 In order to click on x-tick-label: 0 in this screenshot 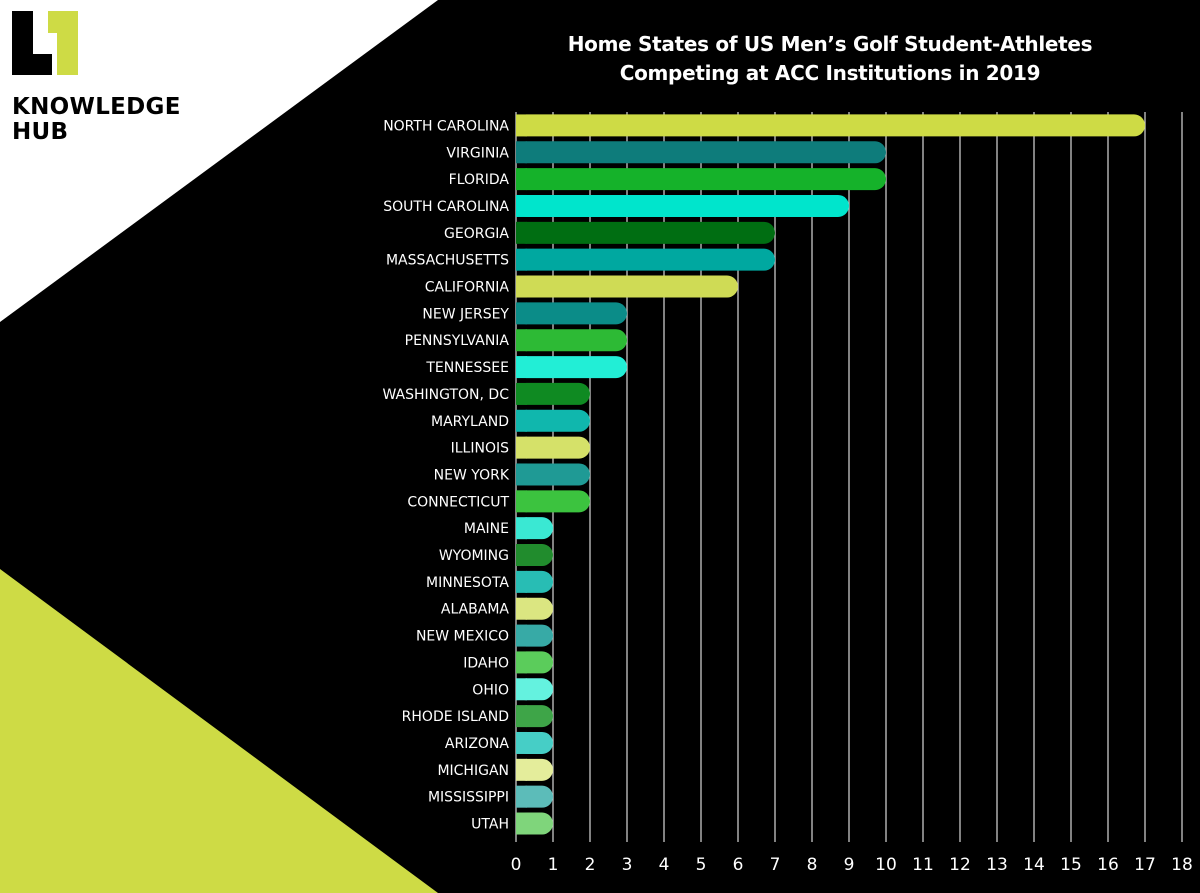, I will do `click(516, 865)`.